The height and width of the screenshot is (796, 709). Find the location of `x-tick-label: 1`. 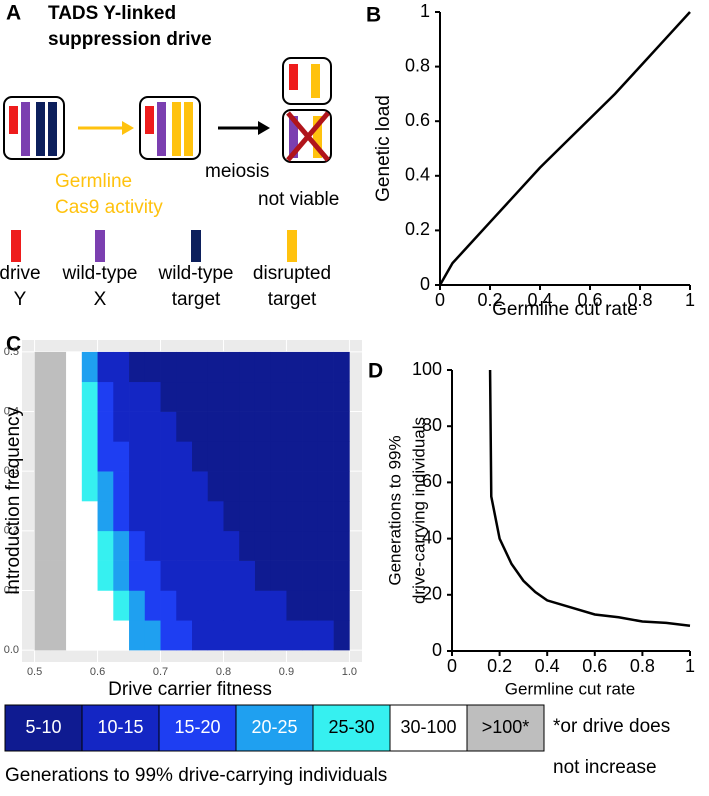

x-tick-label: 1 is located at coordinates (690, 666).